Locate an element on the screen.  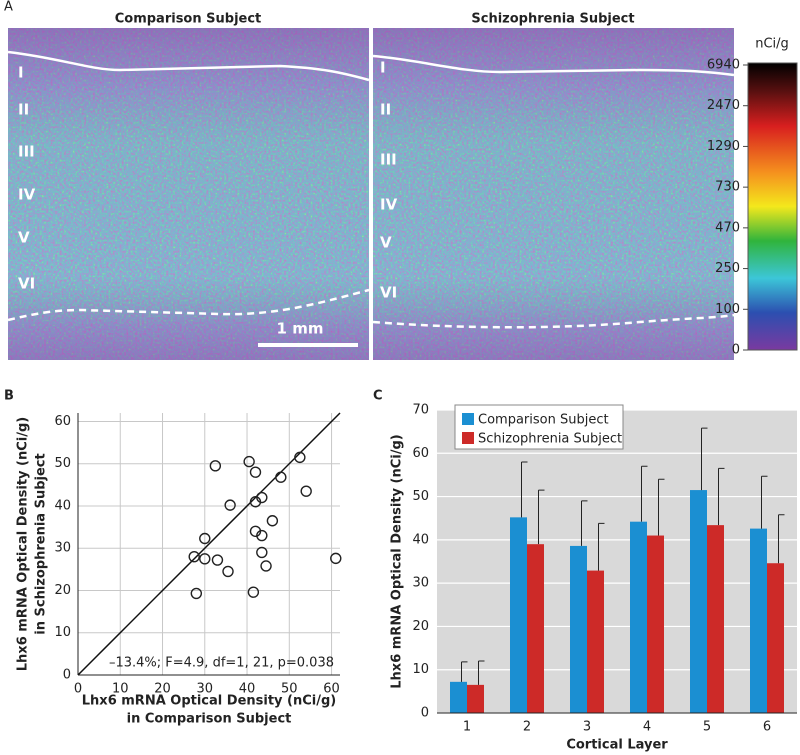
x-tick-label: 20 is located at coordinates (162, 689).